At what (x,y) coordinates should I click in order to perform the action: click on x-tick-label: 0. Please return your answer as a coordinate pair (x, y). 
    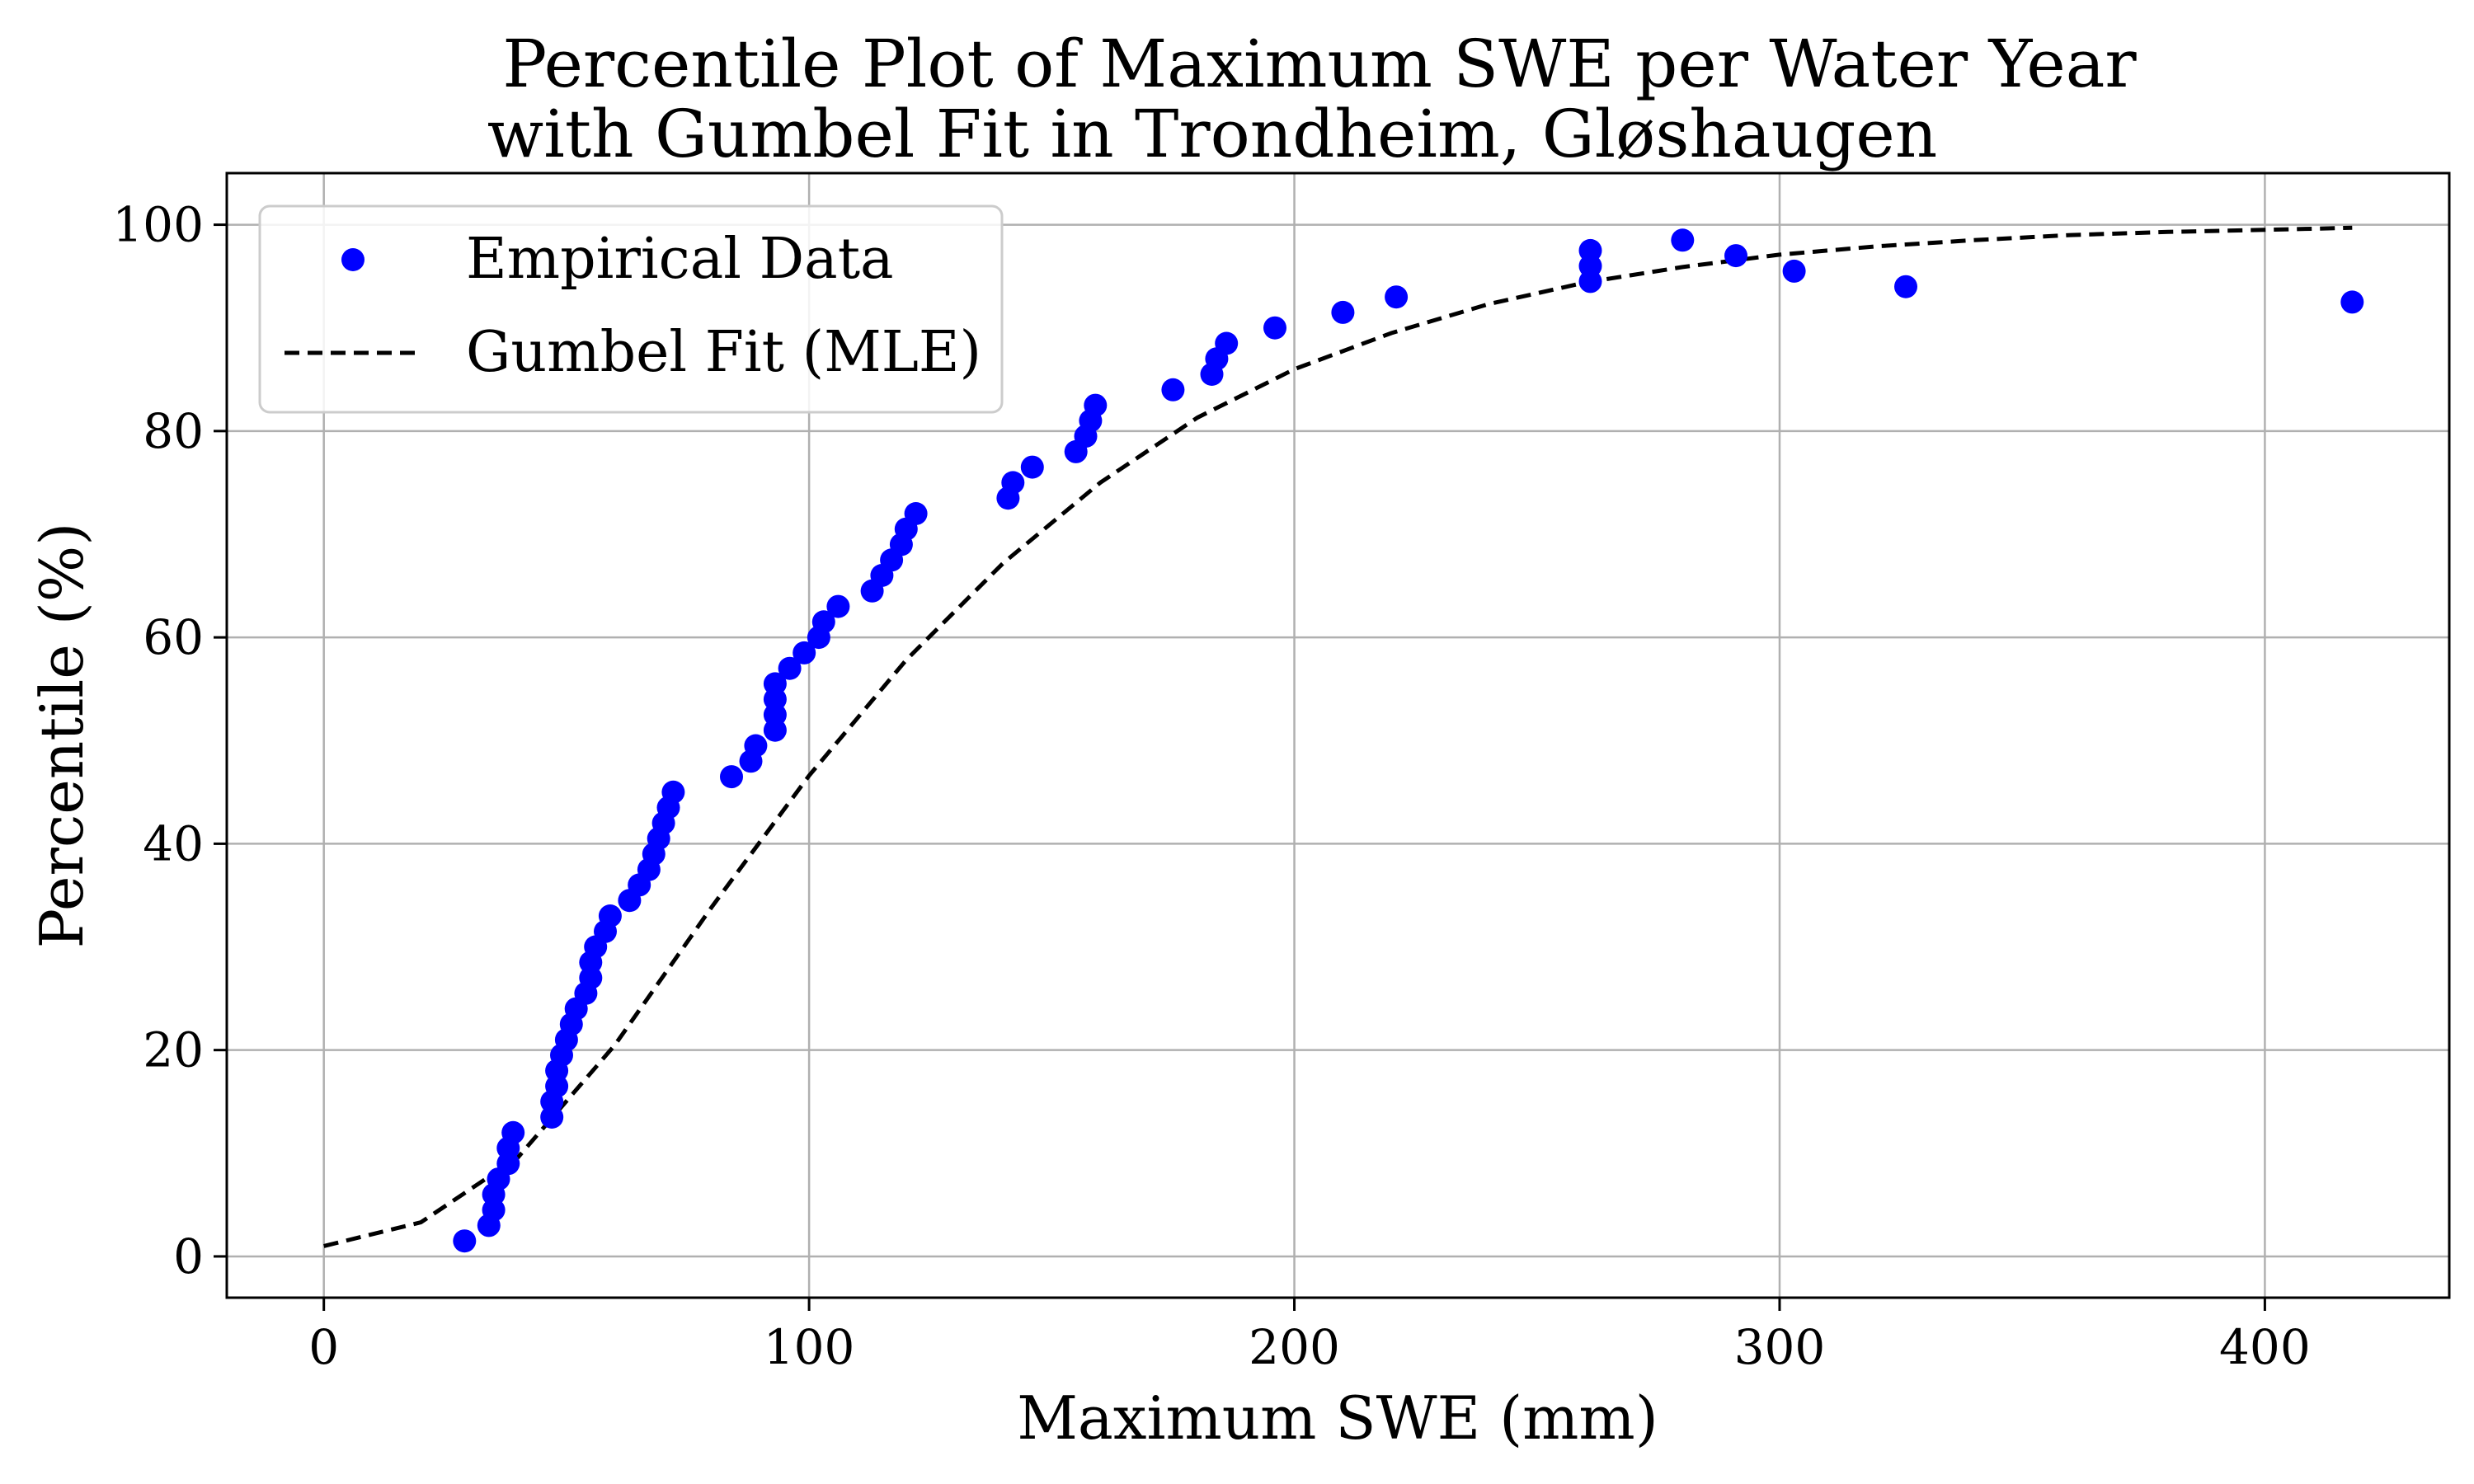
    Looking at the image, I should click on (323, 1347).